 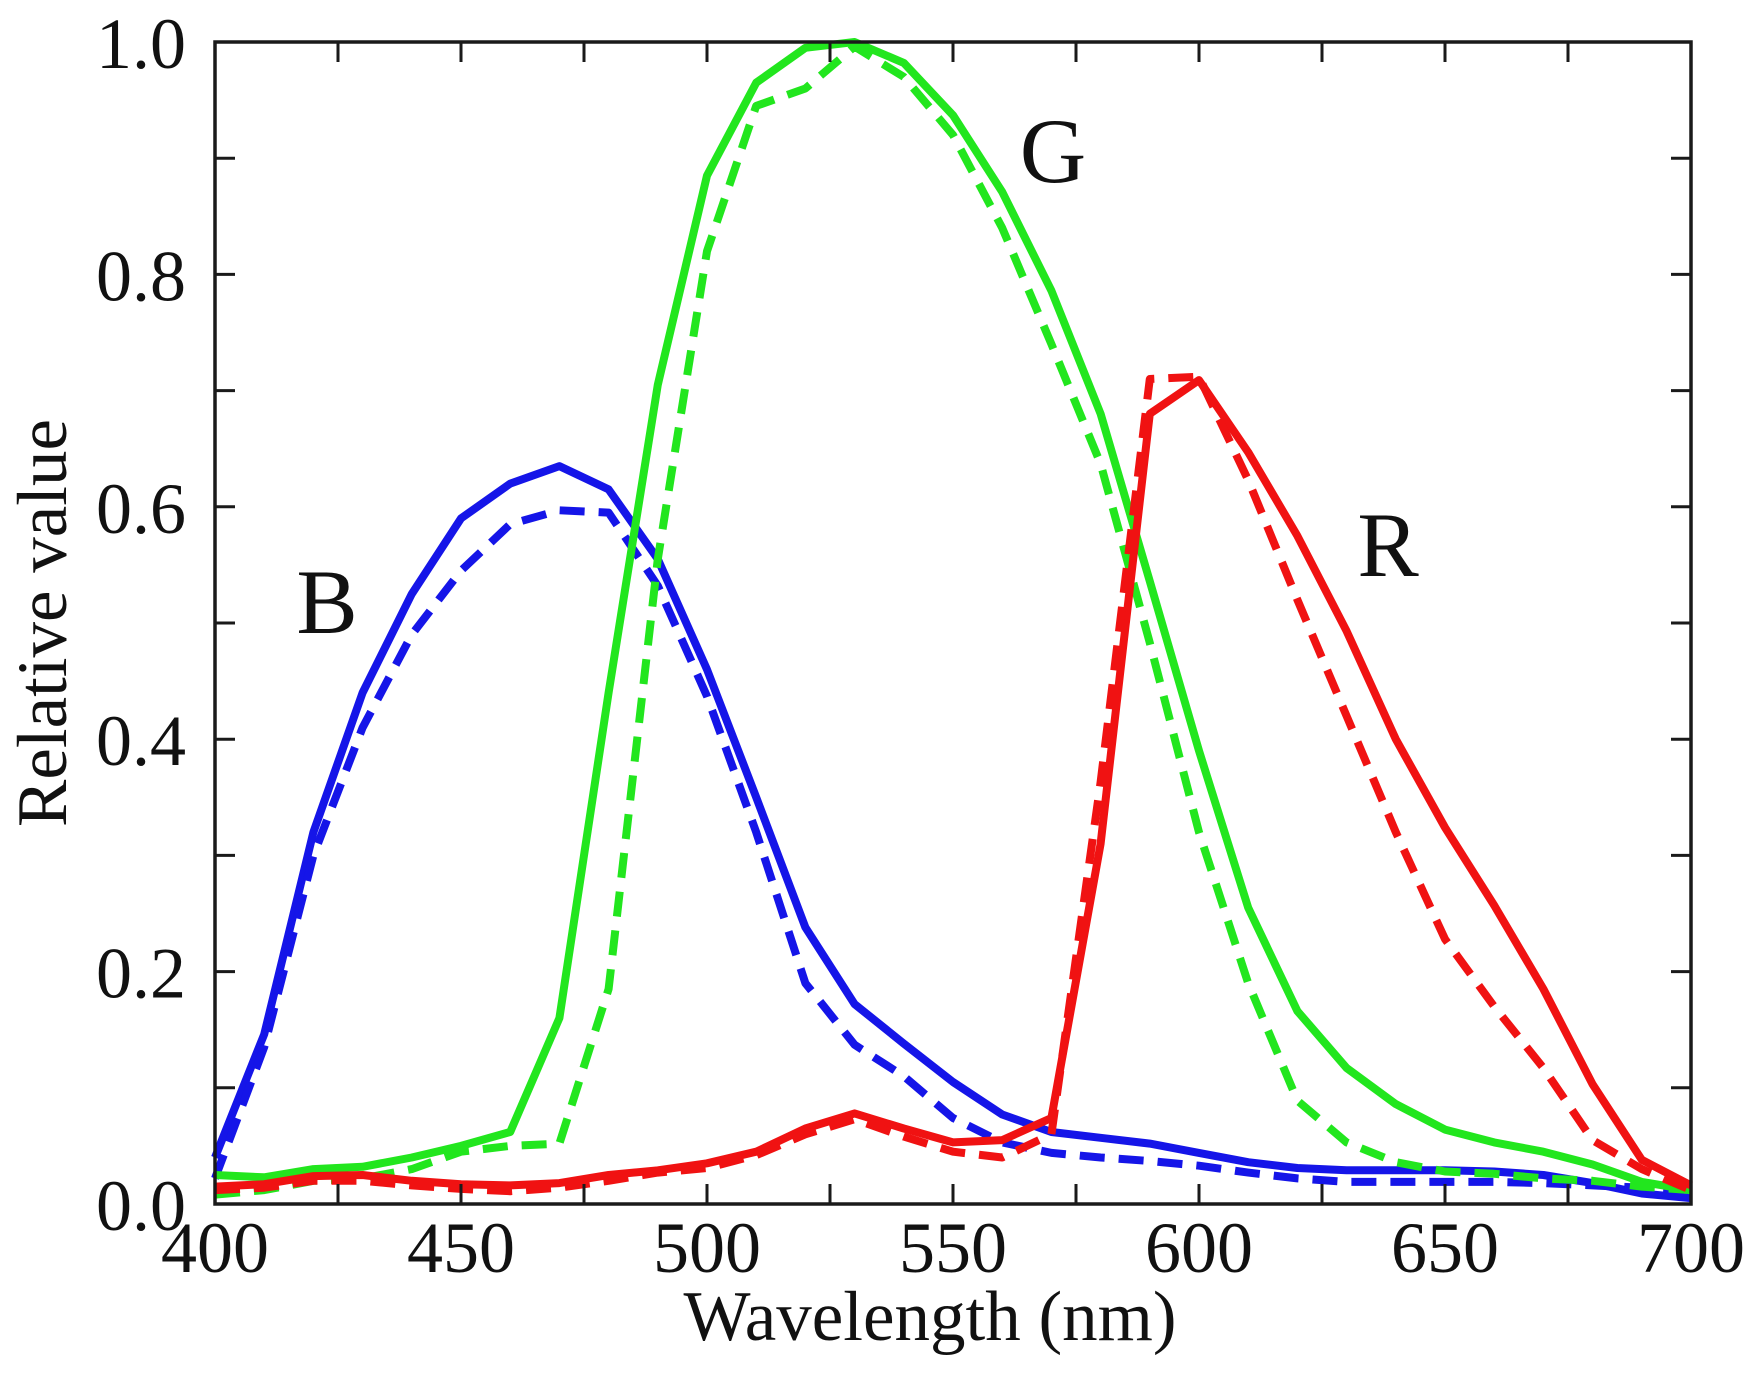 What do you see at coordinates (707, 1248) in the screenshot?
I see `x-tick-label: 500` at bounding box center [707, 1248].